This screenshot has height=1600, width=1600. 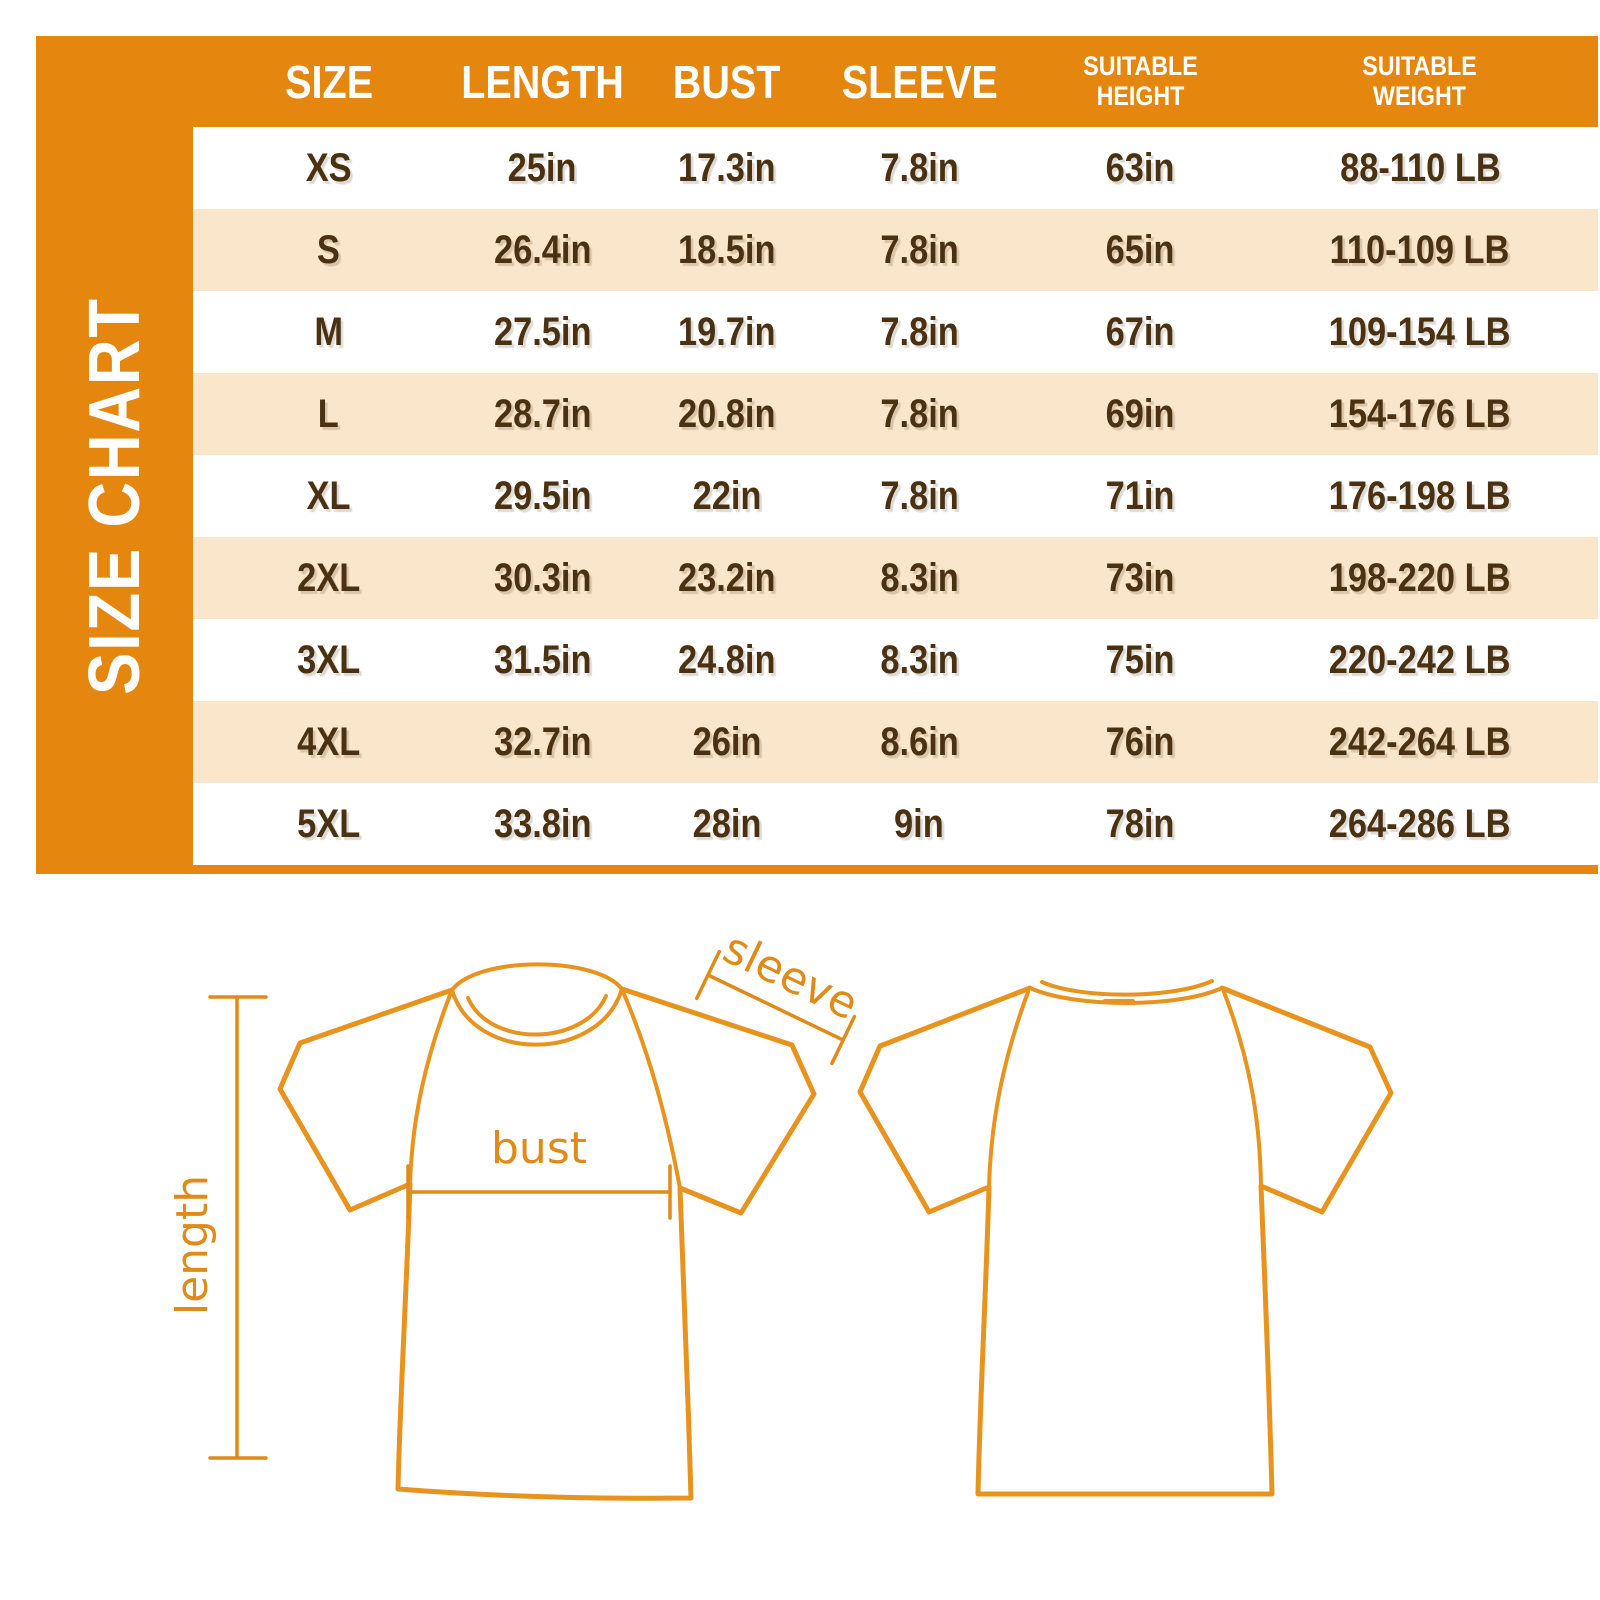 I want to click on tshirt-back, so click(x=1125, y=1238).